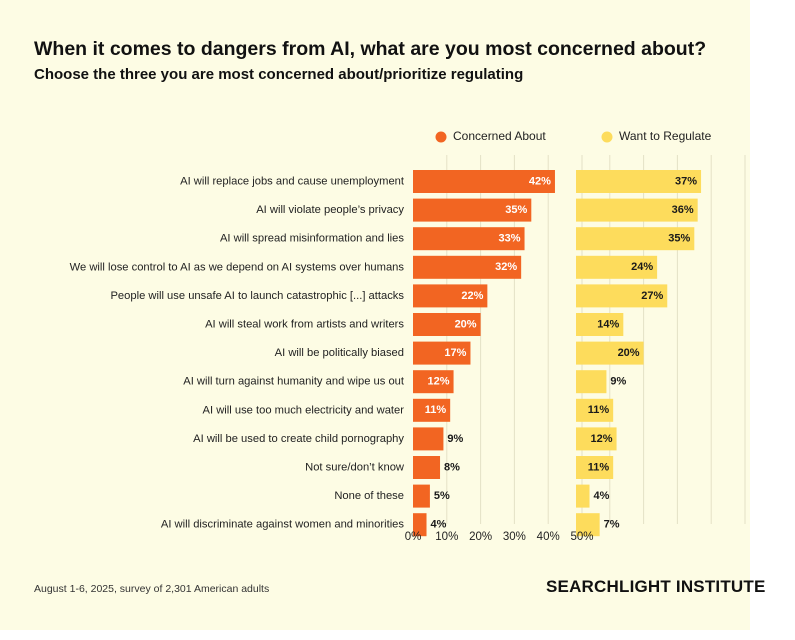 This screenshot has width=795, height=640. What do you see at coordinates (480, 537) in the screenshot?
I see `x-tick-label: 20%` at bounding box center [480, 537].